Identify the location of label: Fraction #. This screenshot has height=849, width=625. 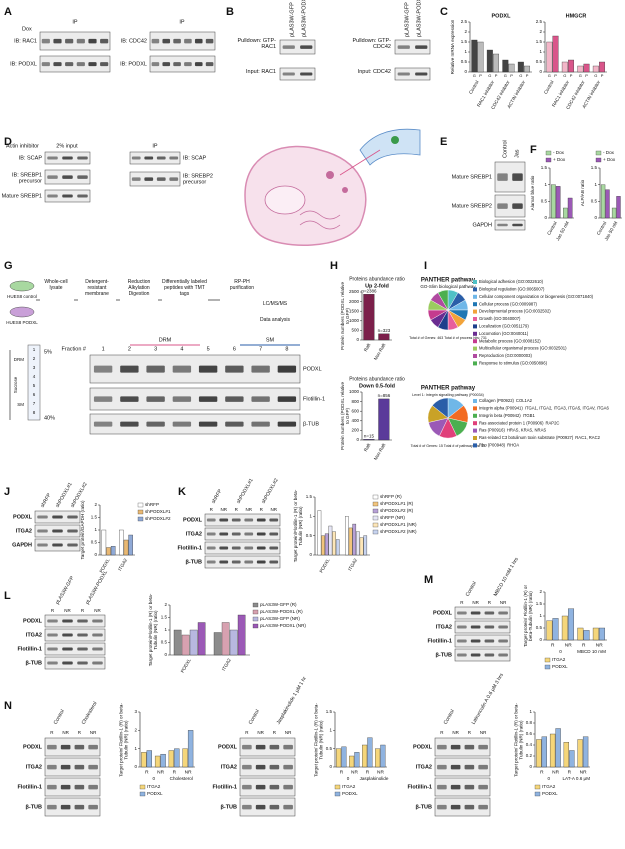
(74, 349).